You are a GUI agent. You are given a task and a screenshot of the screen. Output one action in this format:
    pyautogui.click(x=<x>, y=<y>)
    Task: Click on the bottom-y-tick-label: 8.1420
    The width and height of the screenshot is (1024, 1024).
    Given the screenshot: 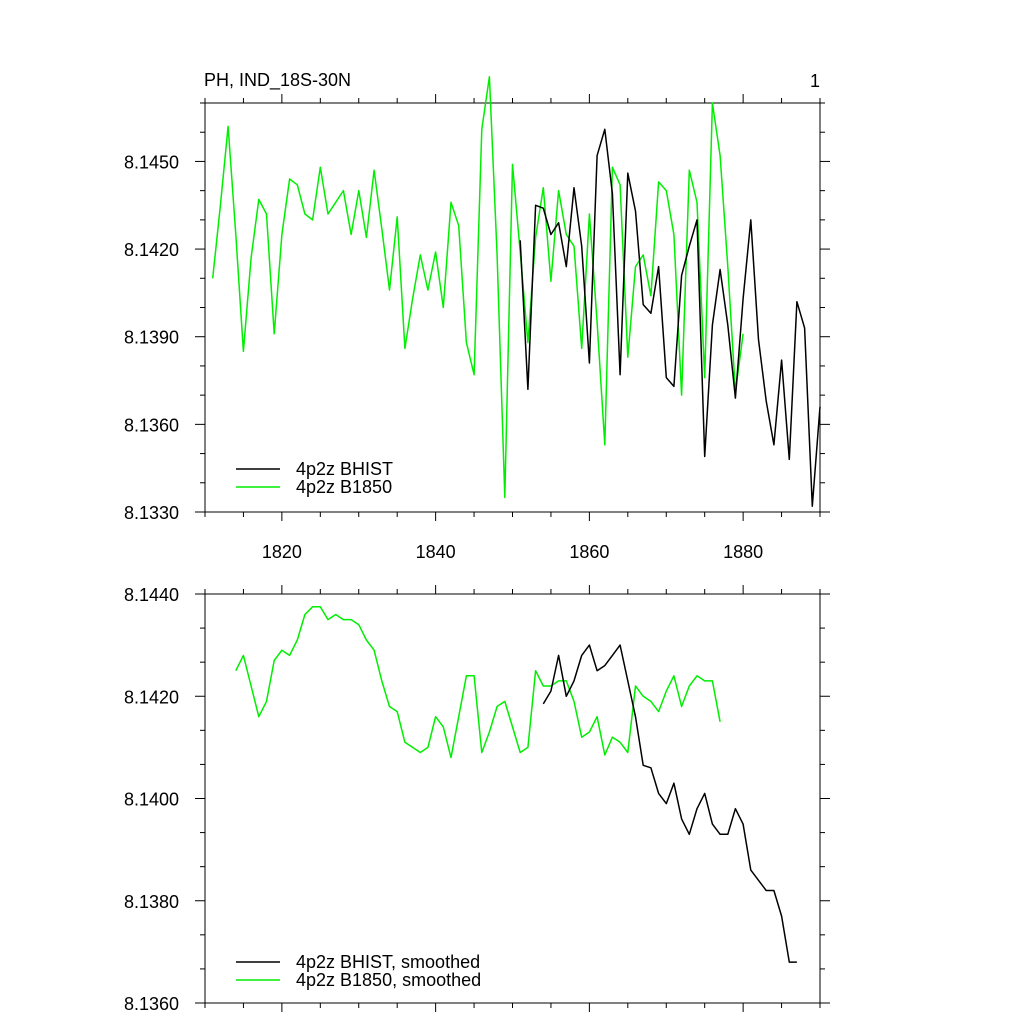 What is the action you would take?
    pyautogui.click(x=151, y=697)
    